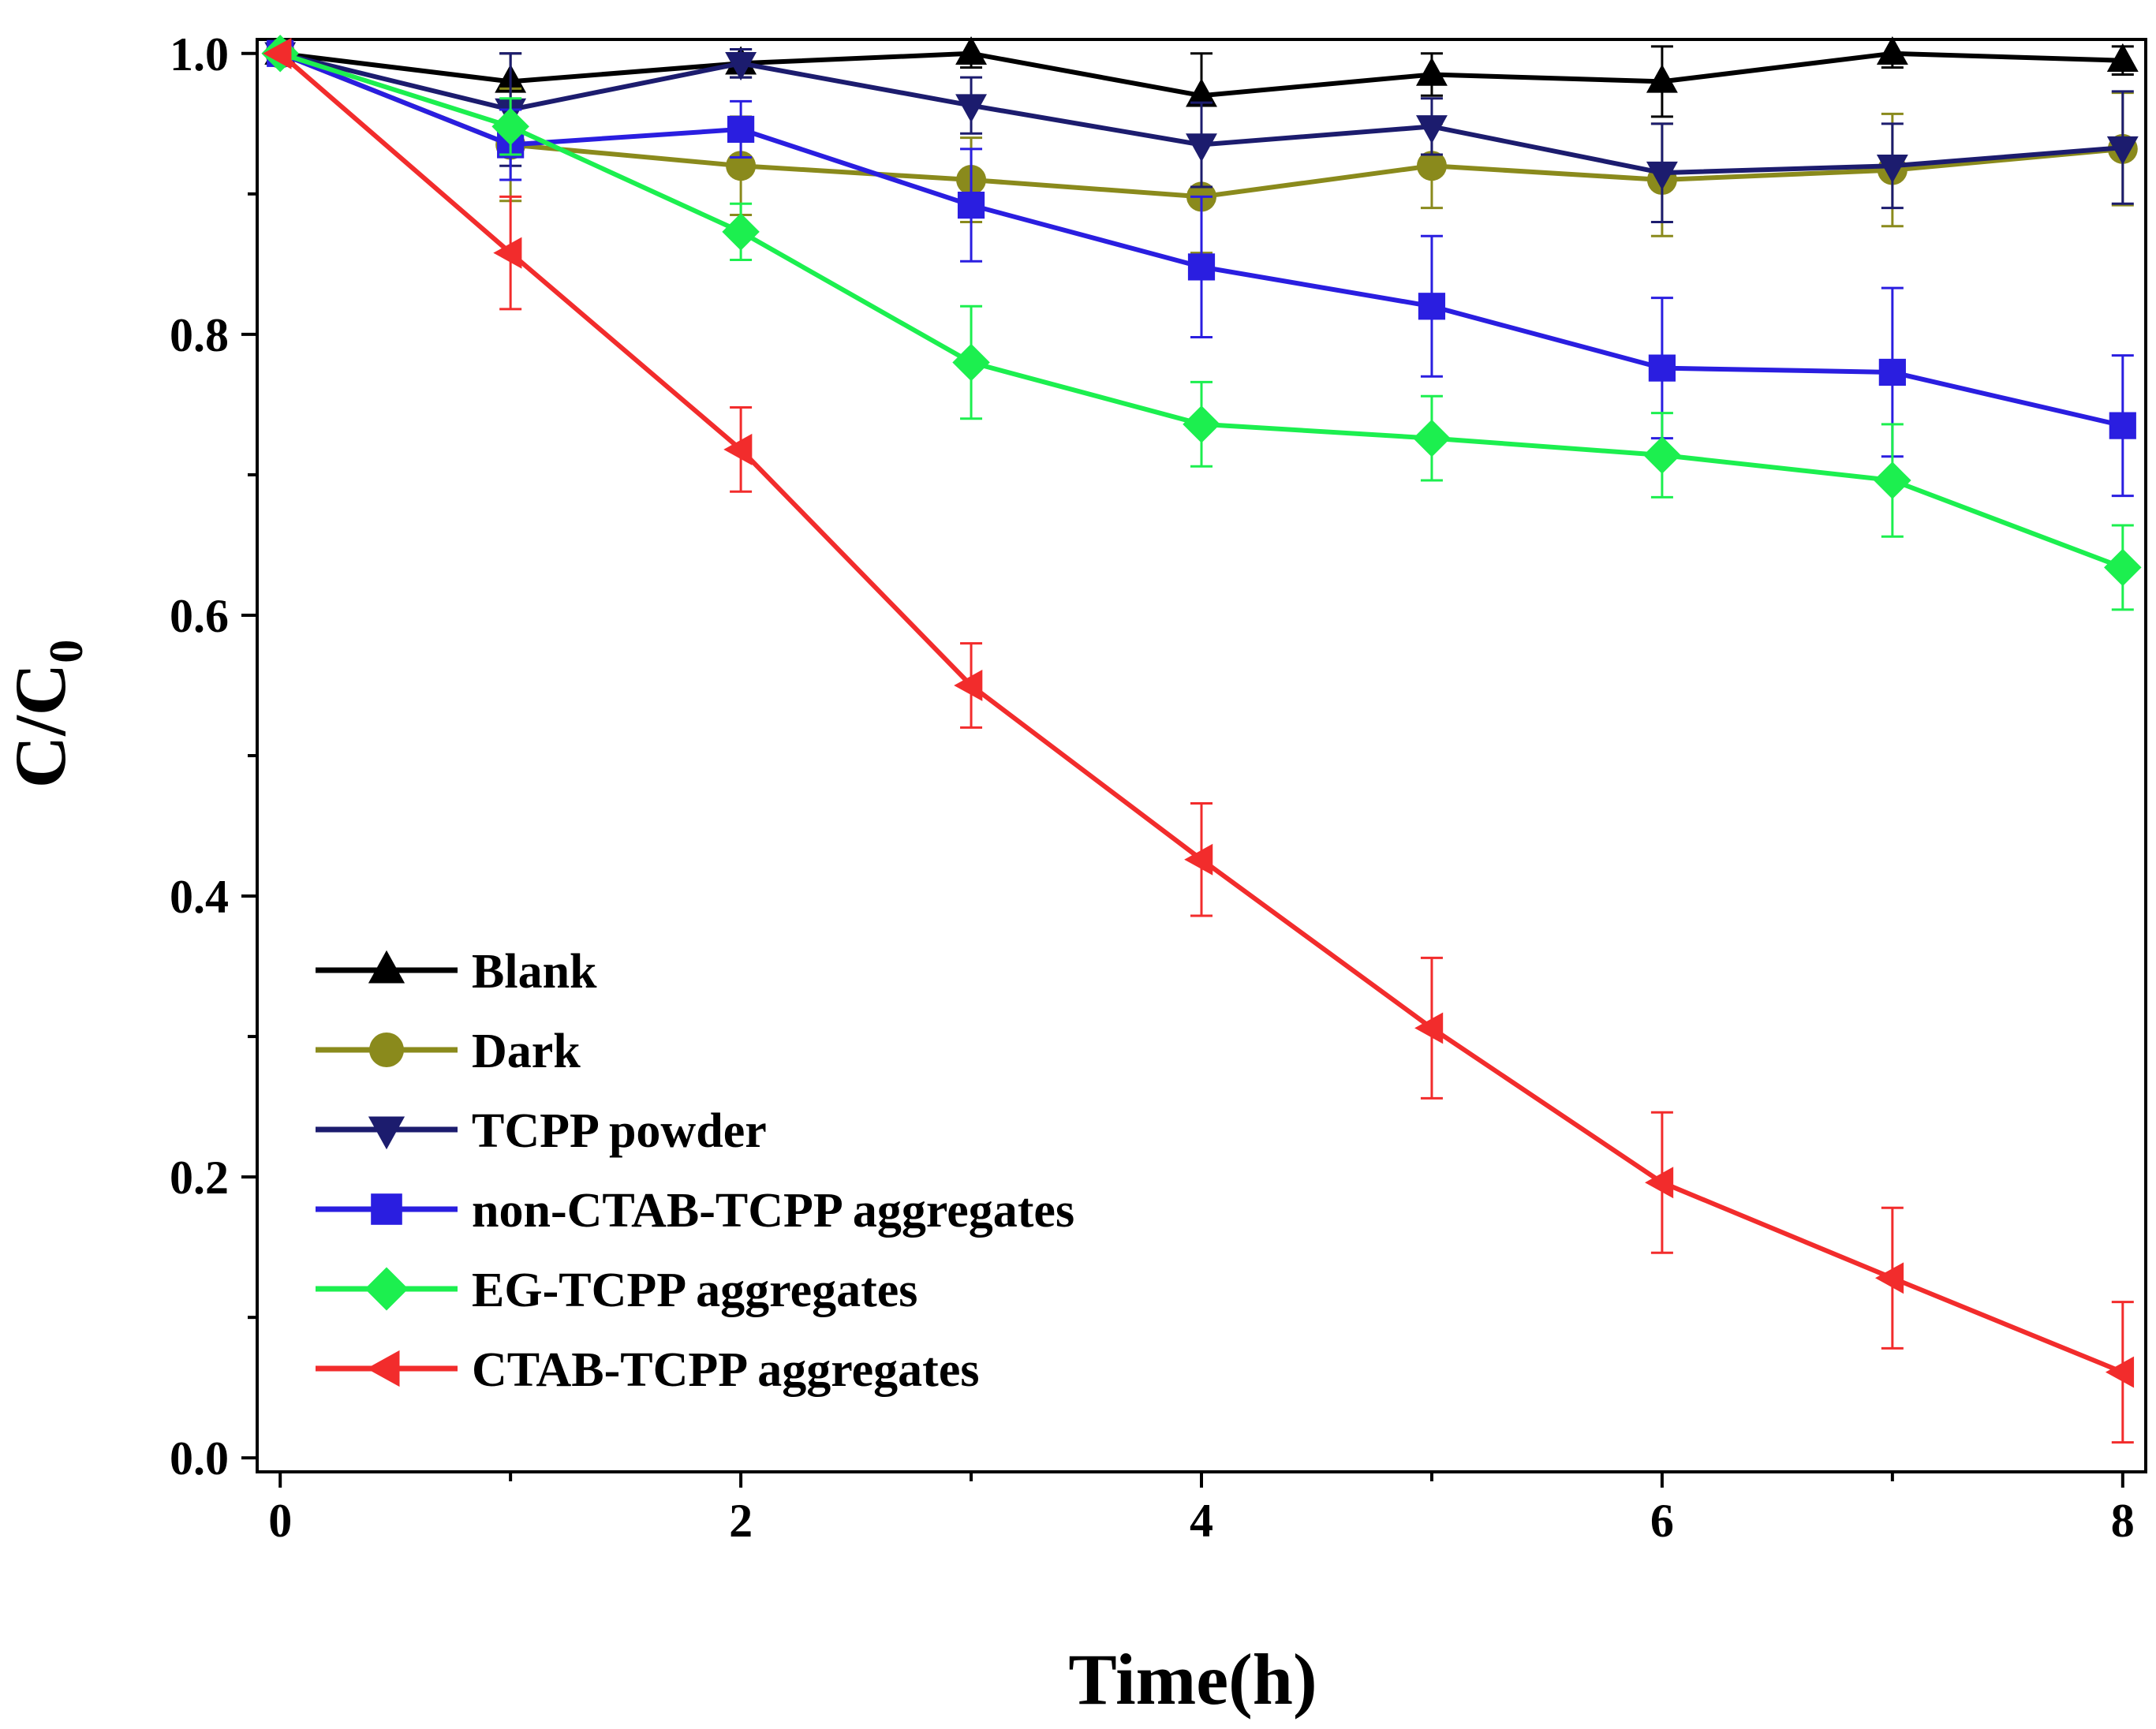  Describe the element at coordinates (741, 1521) in the screenshot. I see `x-tick-label: 2` at that location.